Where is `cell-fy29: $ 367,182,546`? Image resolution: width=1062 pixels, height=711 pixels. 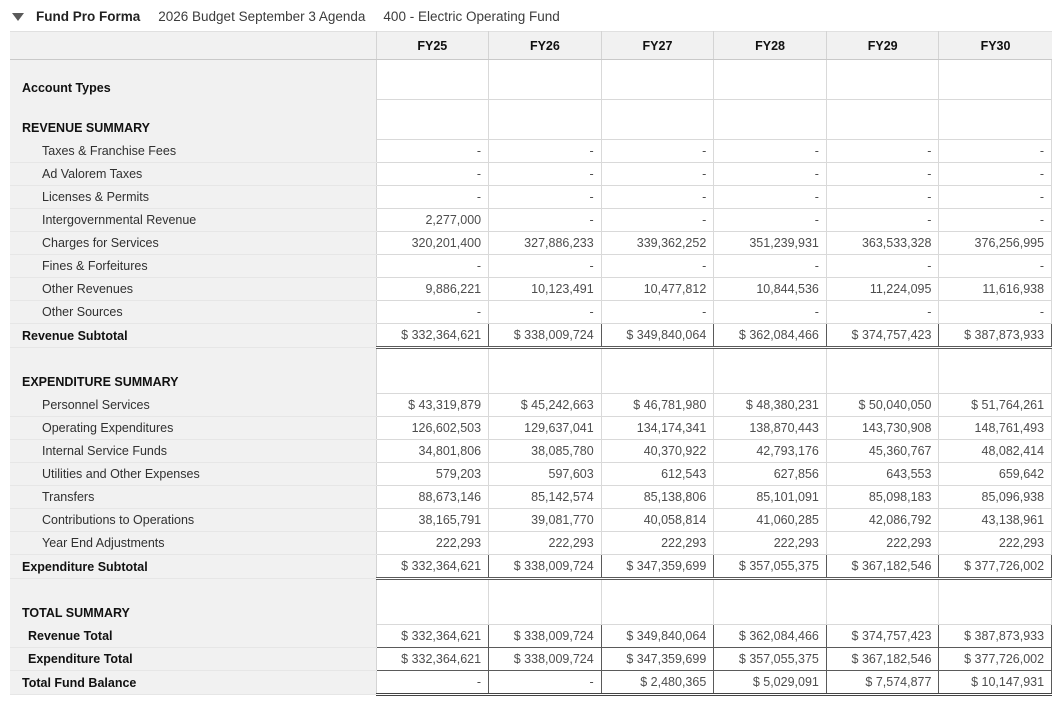
cell-fy29: $ 367,182,546 is located at coordinates (882, 659).